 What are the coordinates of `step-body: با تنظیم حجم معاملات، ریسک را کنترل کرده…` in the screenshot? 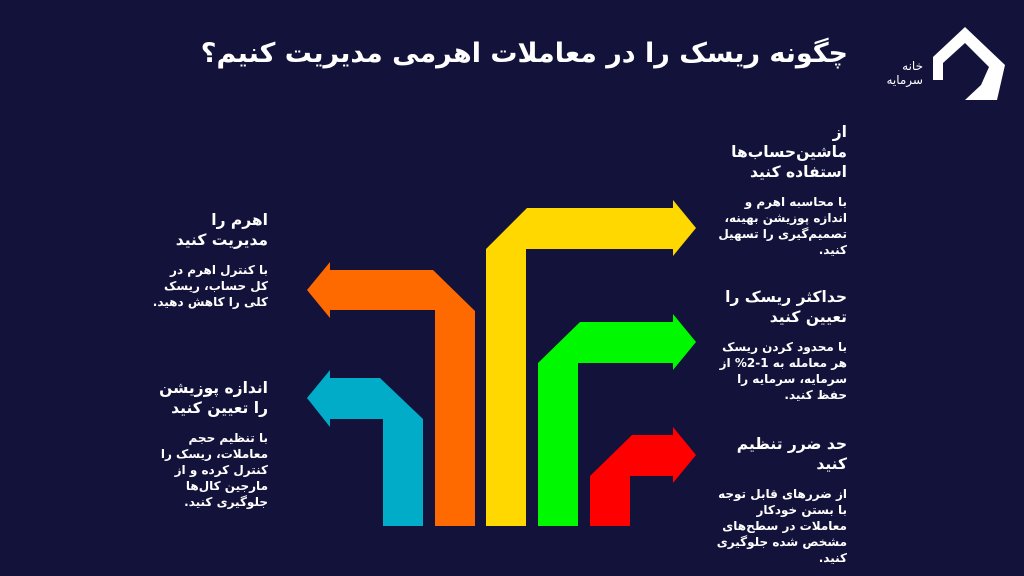 It's located at (214, 470).